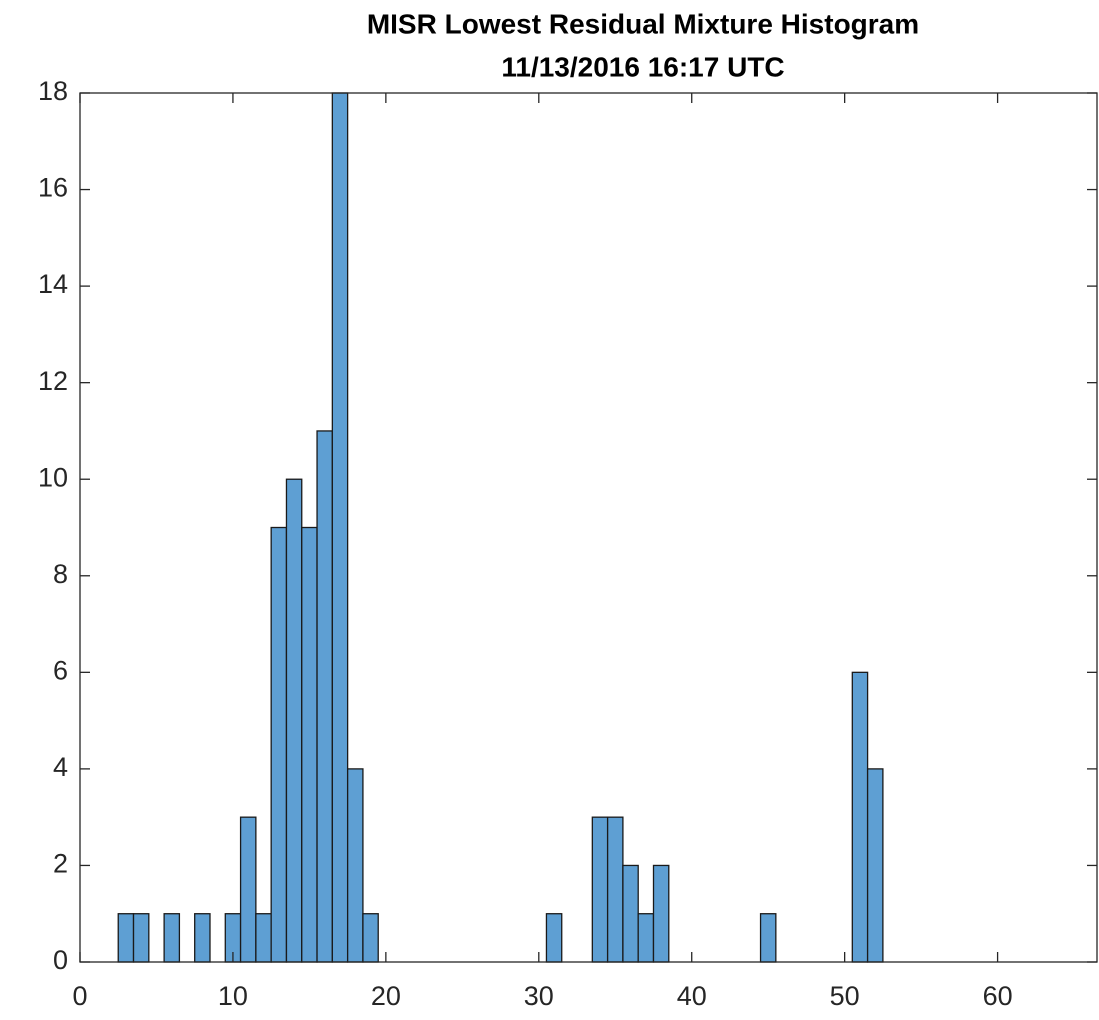  What do you see at coordinates (53, 381) in the screenshot?
I see `y-tick-label: 12` at bounding box center [53, 381].